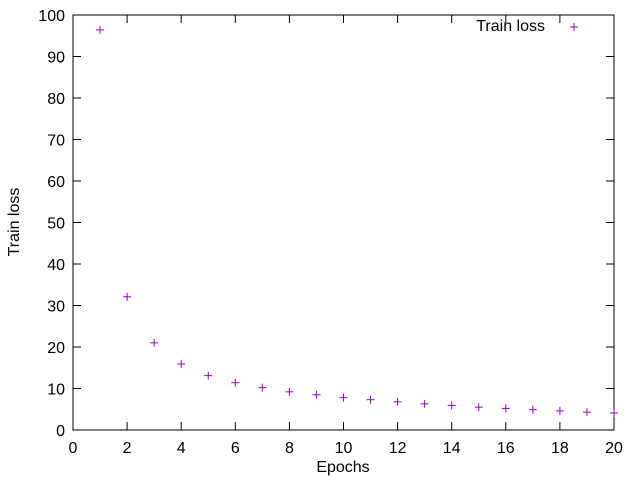  I want to click on x-tick-label: 0, so click(73, 448).